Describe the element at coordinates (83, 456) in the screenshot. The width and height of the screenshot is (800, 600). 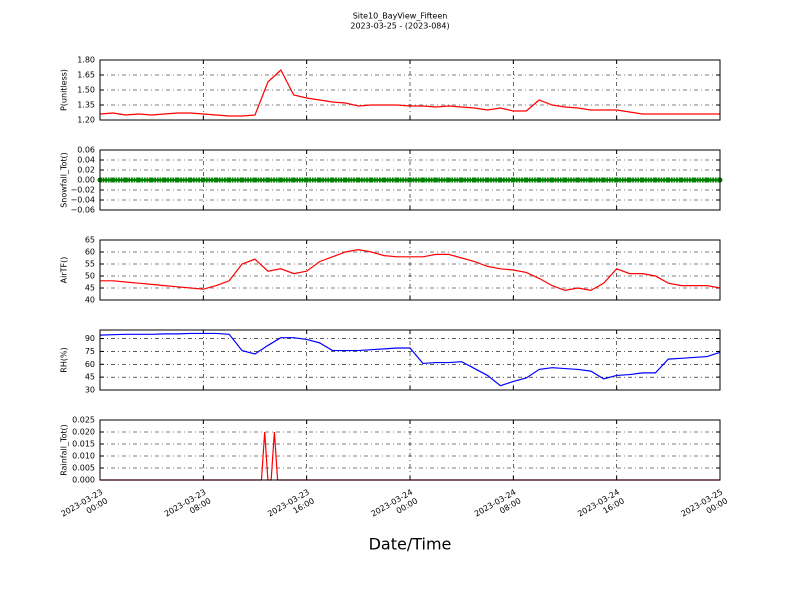
I see `y-tick-label: 0.010` at that location.